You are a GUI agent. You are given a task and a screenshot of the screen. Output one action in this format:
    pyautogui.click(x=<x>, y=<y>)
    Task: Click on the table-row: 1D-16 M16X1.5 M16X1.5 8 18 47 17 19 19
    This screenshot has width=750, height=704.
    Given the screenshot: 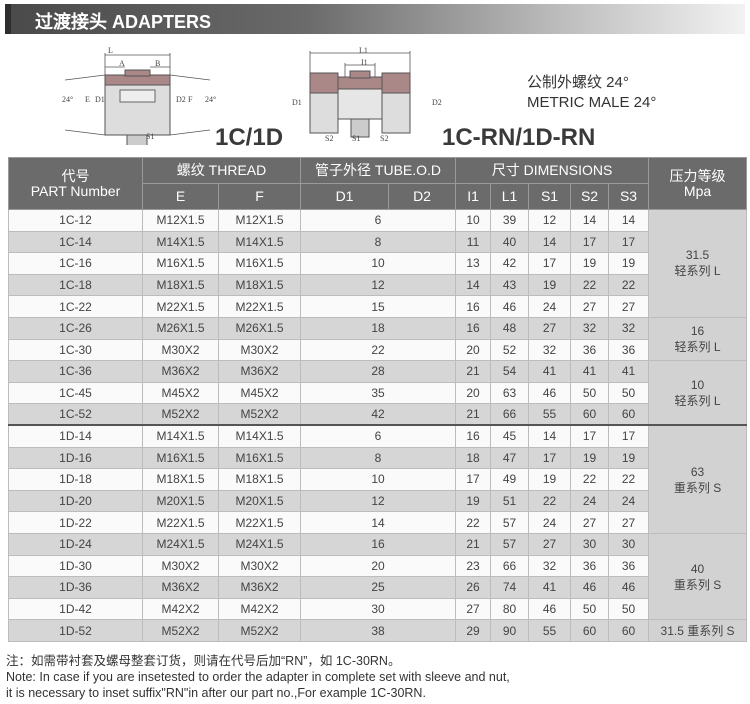 What is the action you would take?
    pyautogui.click(x=377, y=458)
    